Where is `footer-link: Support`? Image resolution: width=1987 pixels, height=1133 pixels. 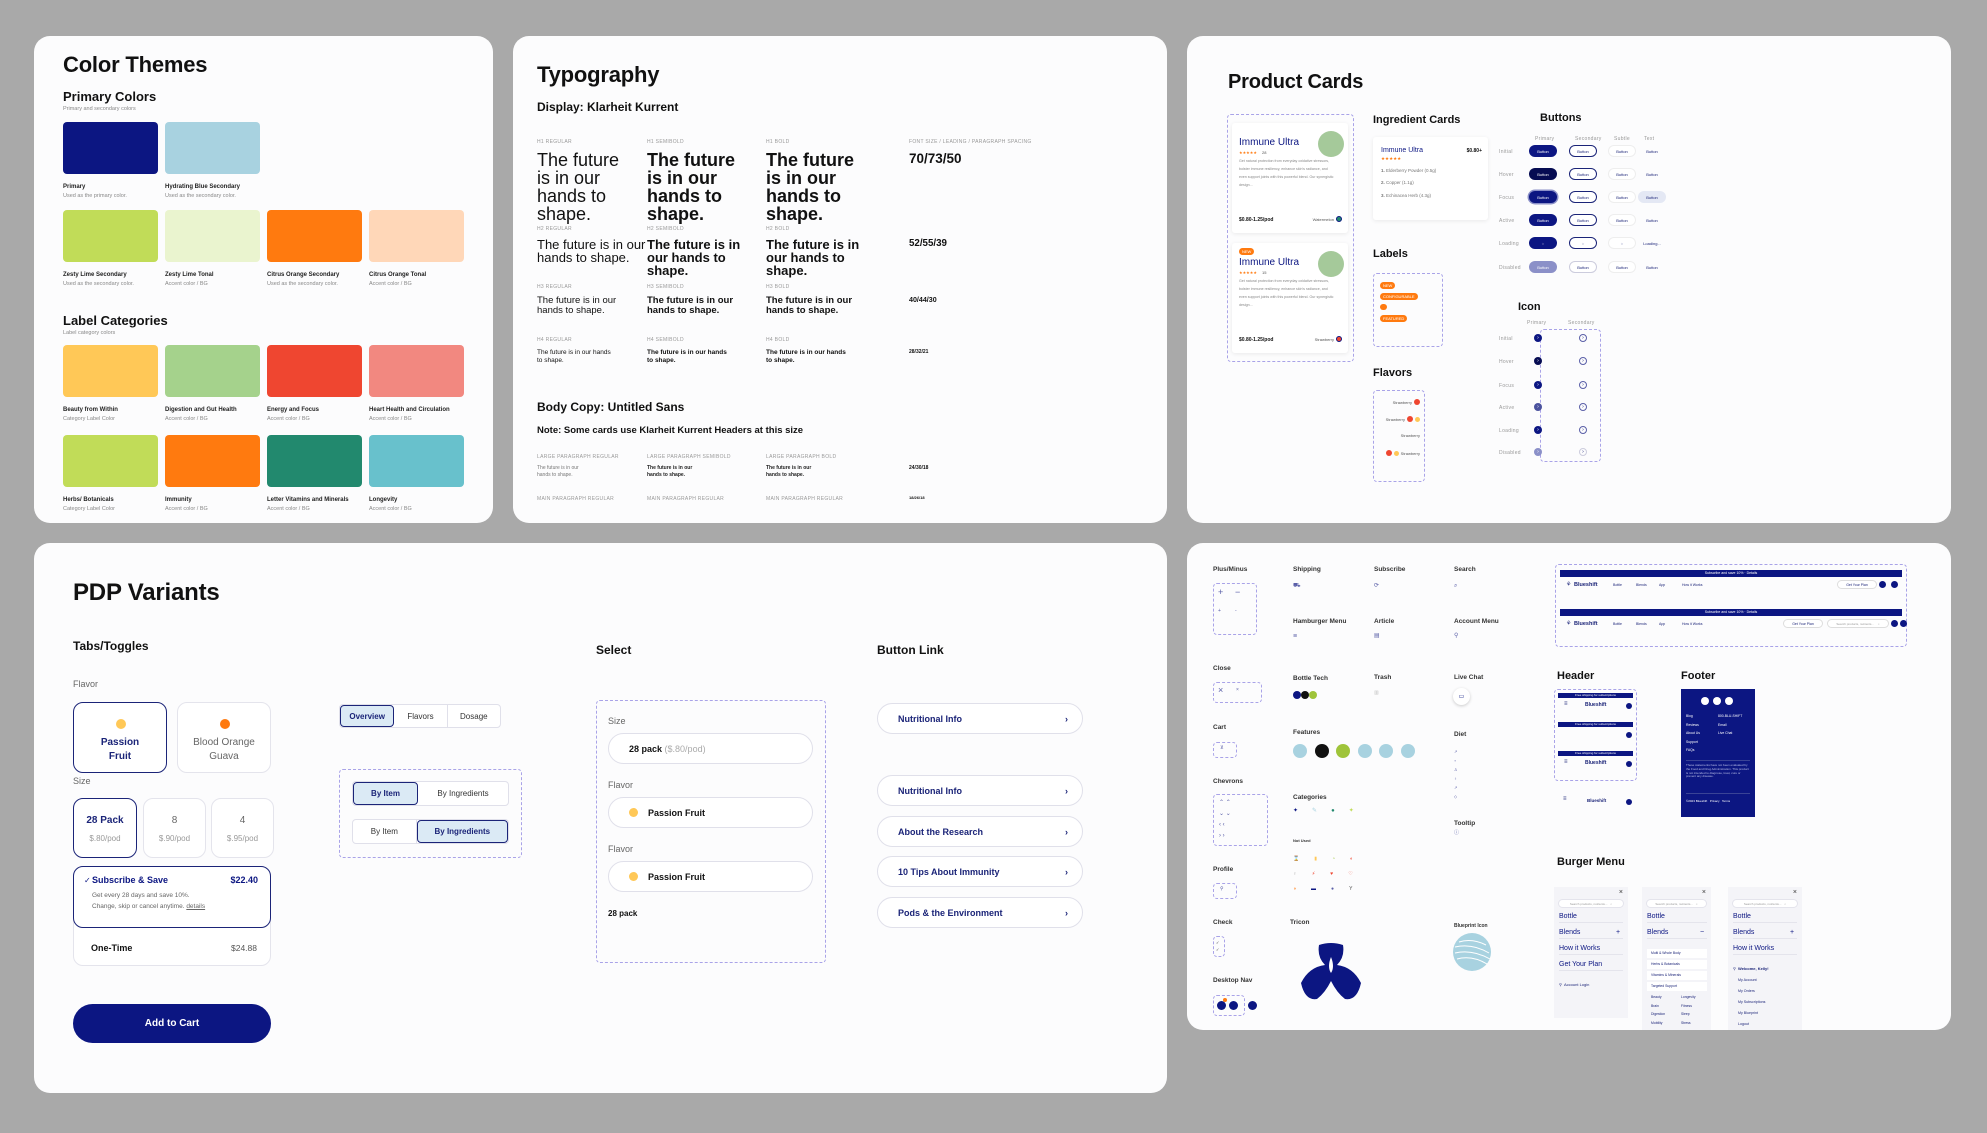
footer-link: Support is located at coordinates (1692, 741).